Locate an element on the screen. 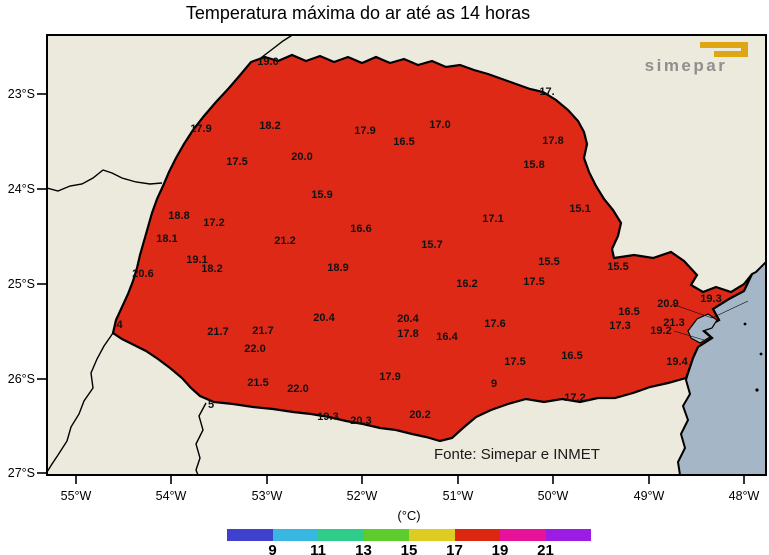 This screenshot has width=769, height=555. lat-tick-label: 23°S is located at coordinates (21, 94).